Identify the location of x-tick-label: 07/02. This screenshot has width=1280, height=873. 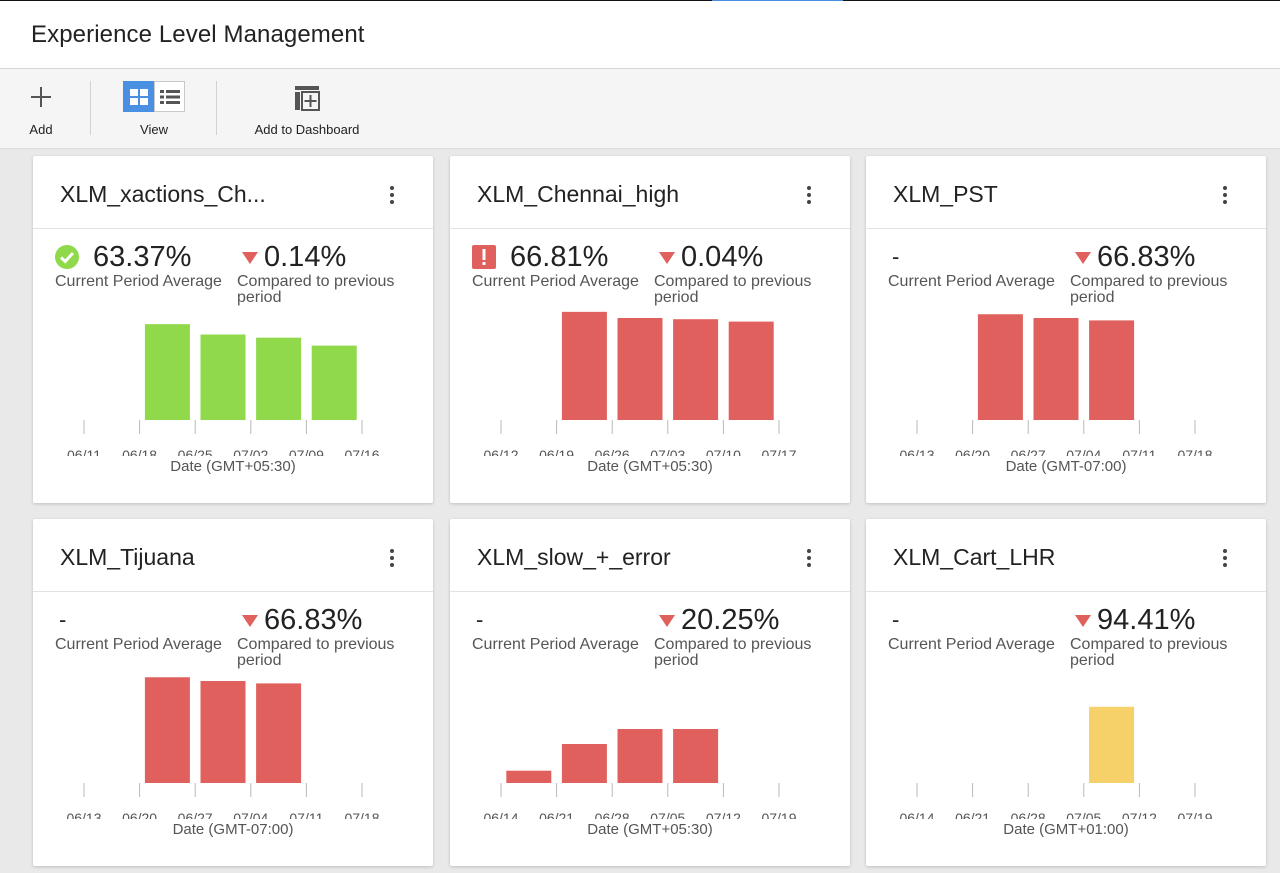
(250, 451).